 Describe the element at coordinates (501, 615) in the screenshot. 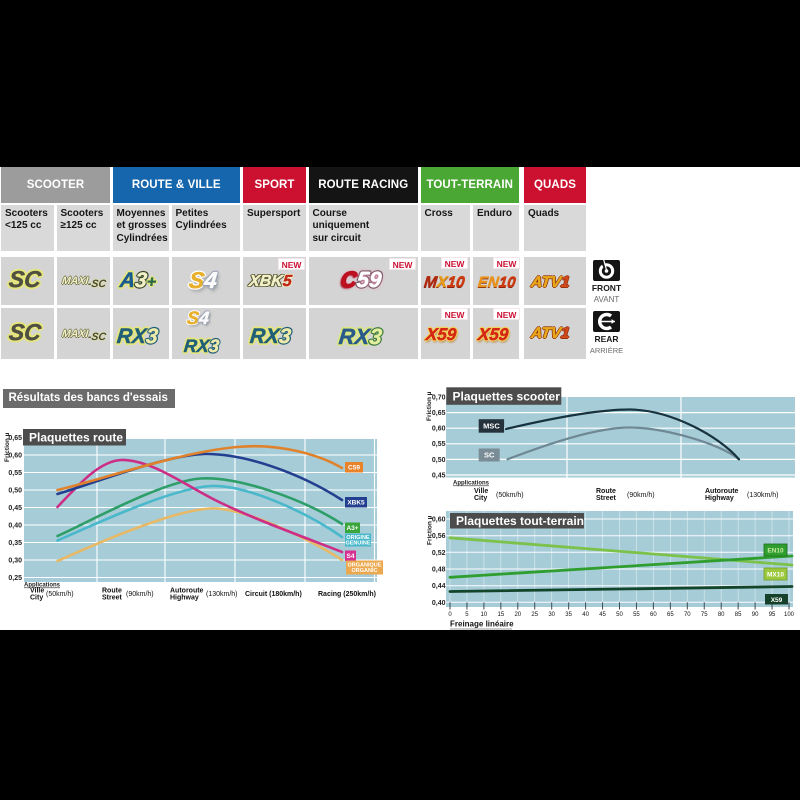

I see `svg-text: 15` at that location.